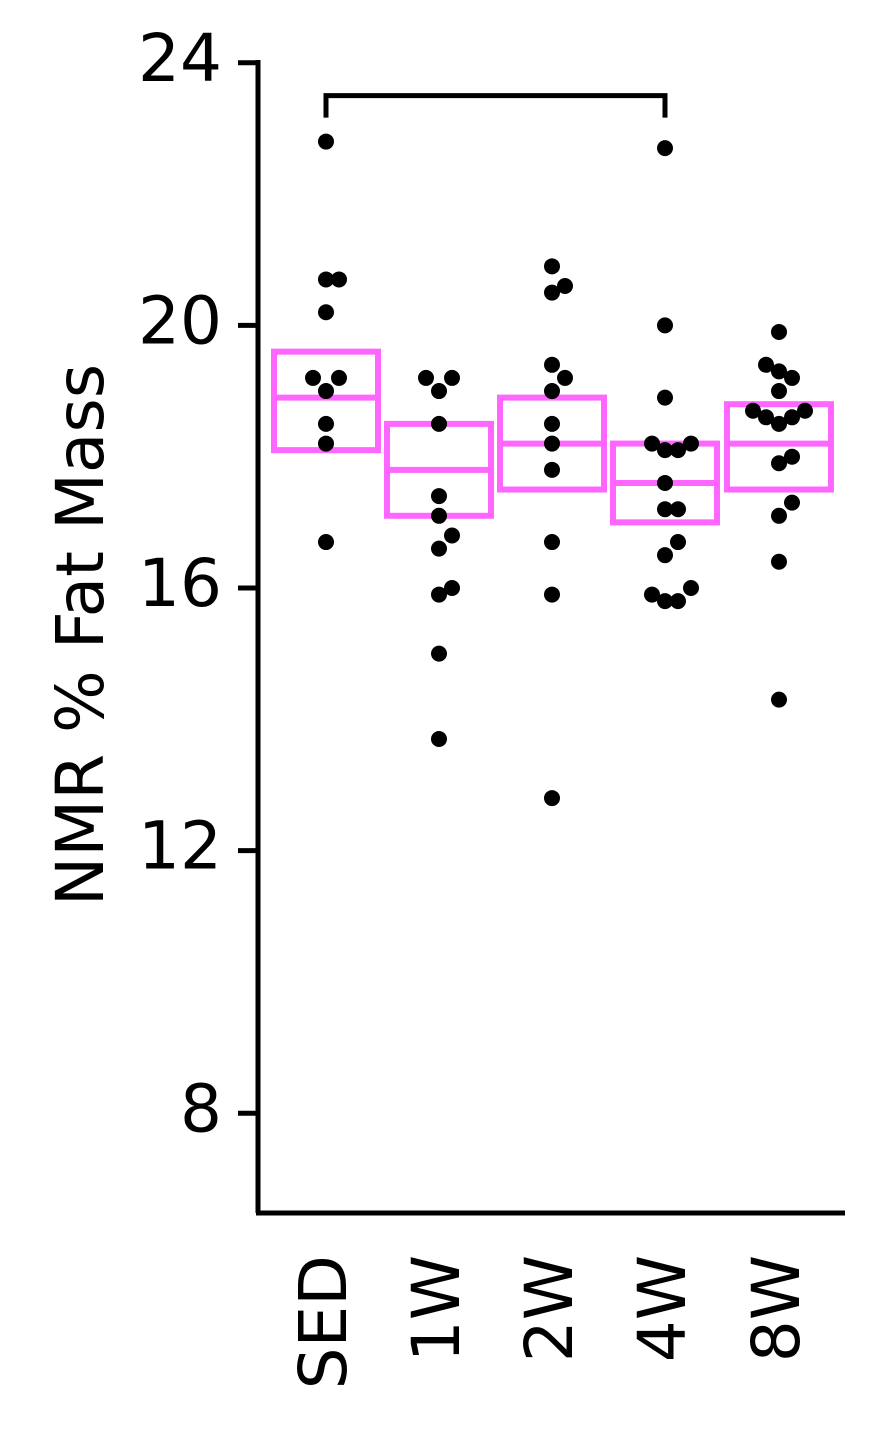  What do you see at coordinates (180, 583) in the screenshot?
I see `y-tick-label-16: 16` at bounding box center [180, 583].